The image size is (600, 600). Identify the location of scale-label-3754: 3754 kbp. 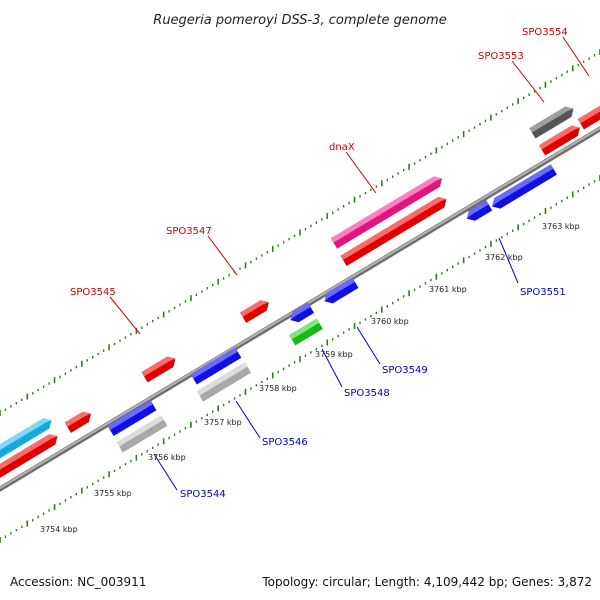
(59, 529).